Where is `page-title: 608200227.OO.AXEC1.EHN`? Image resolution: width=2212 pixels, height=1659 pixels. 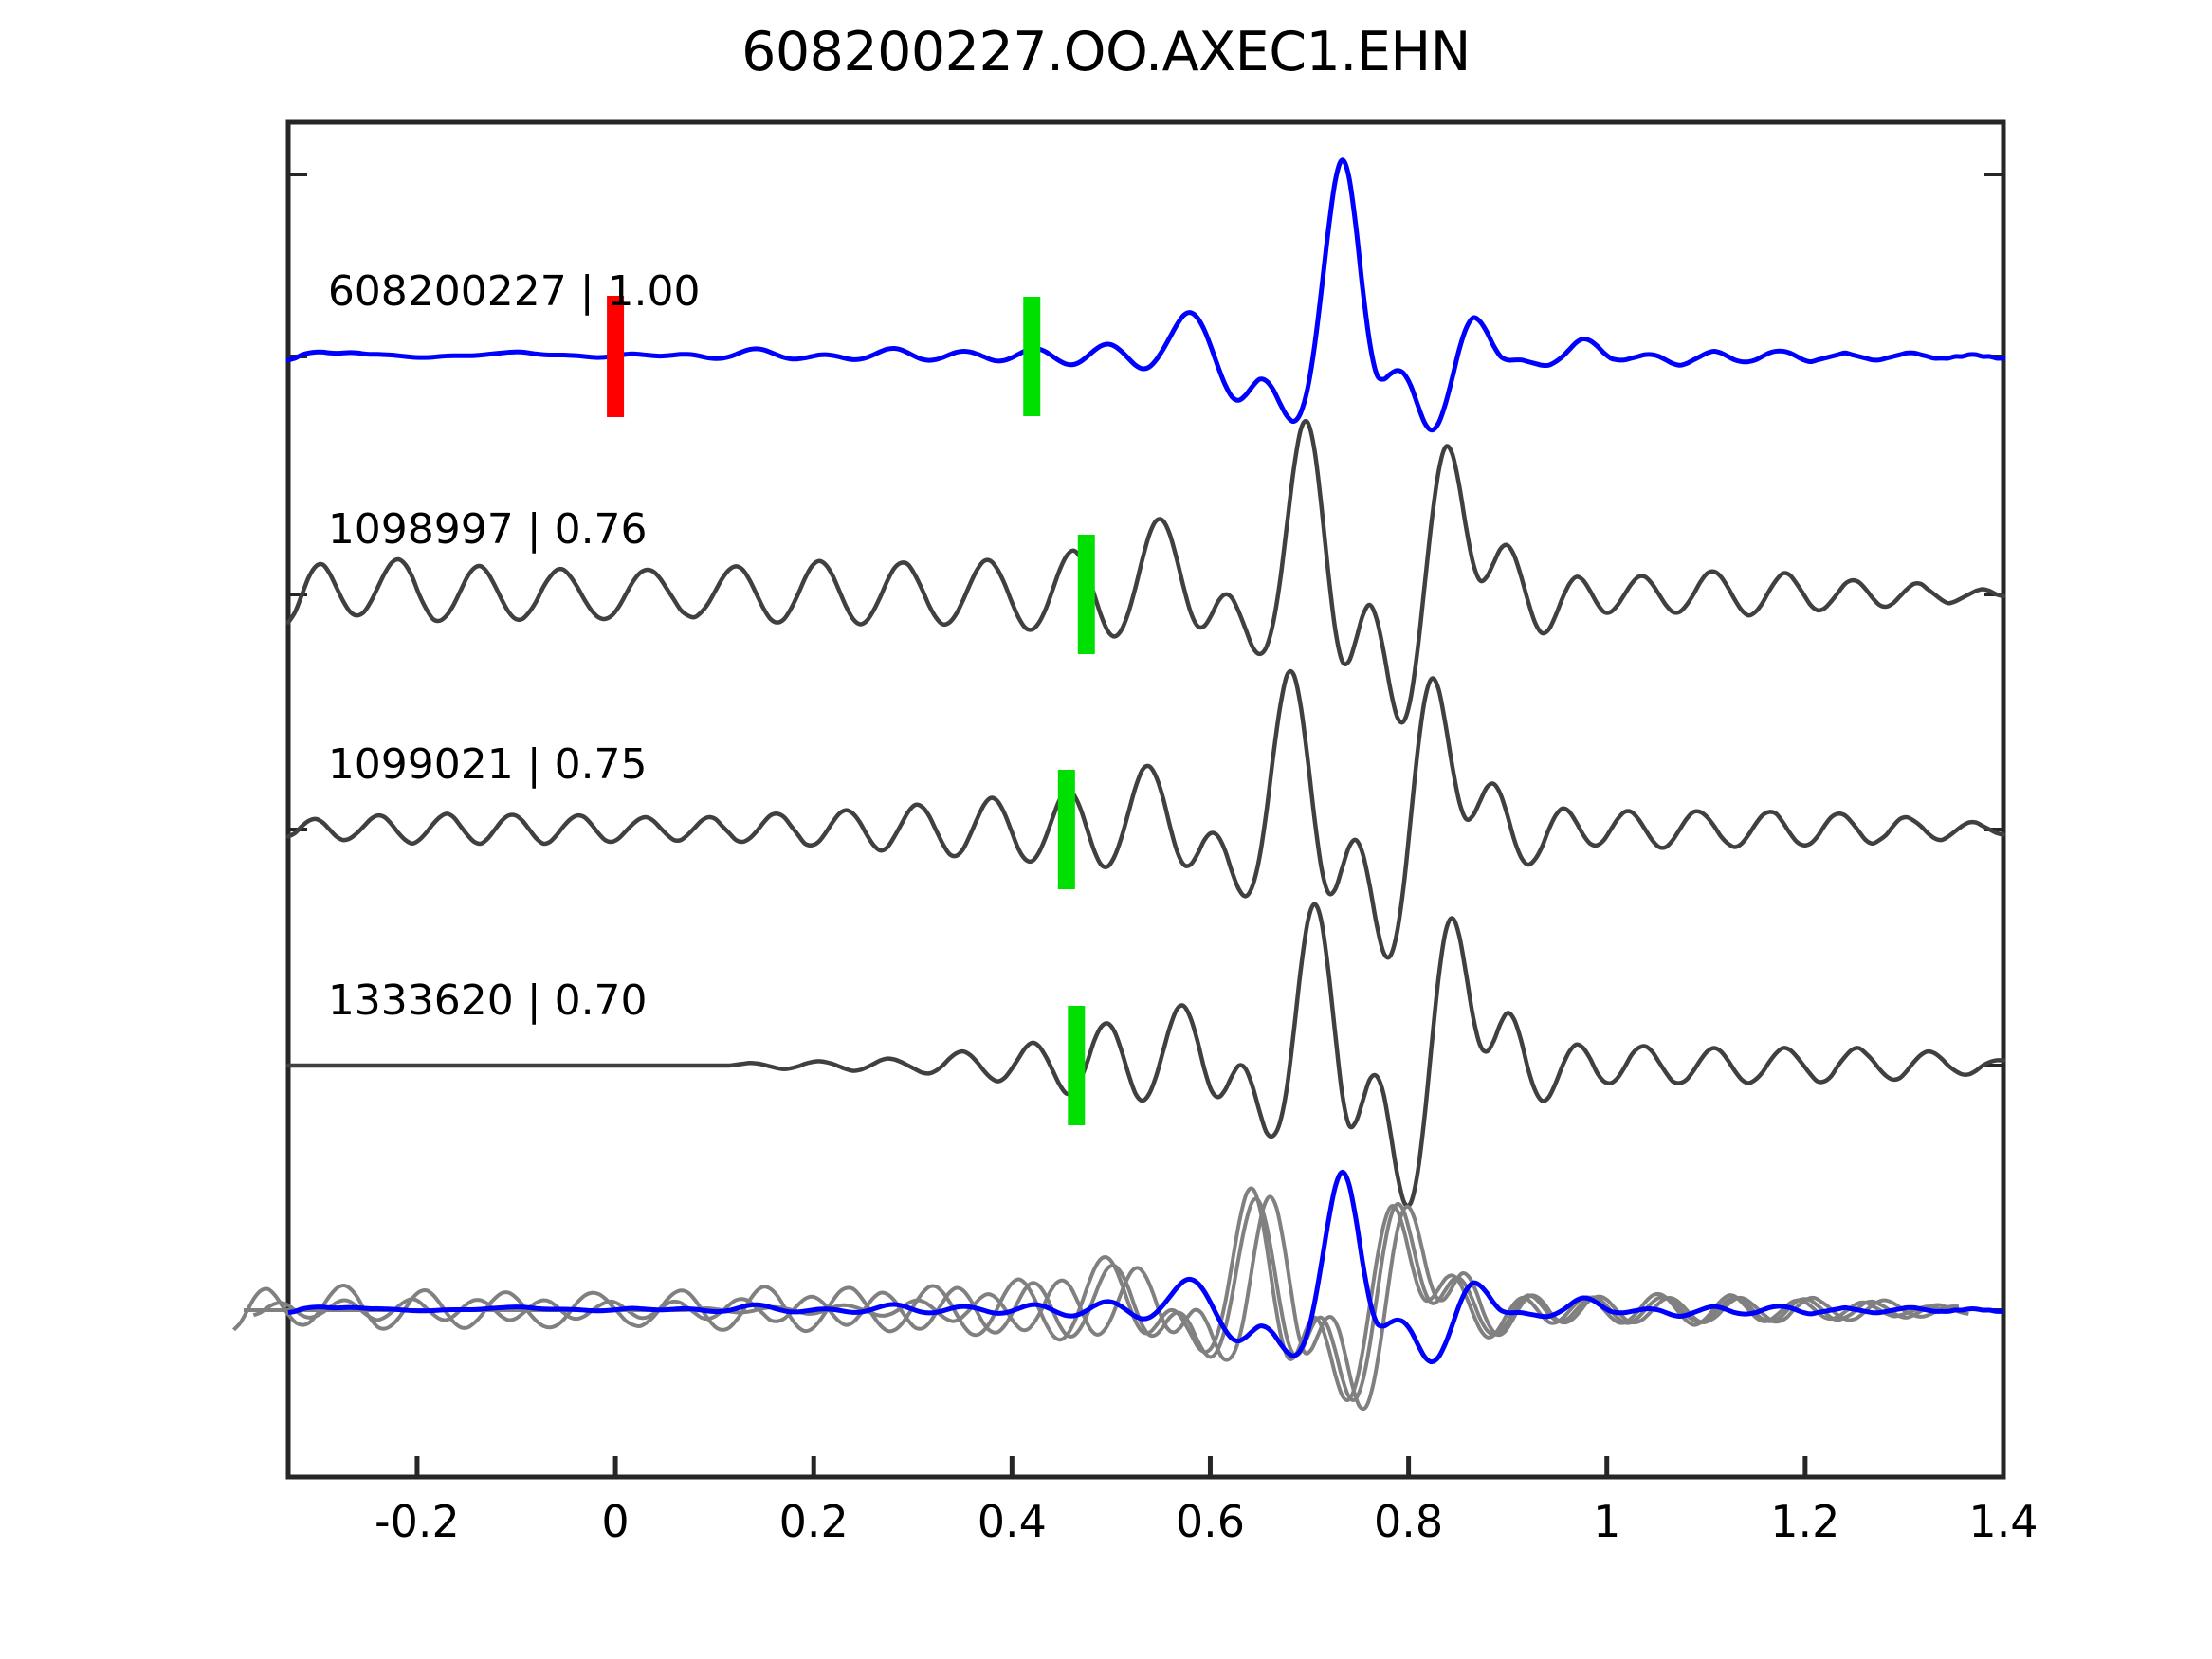 page-title: 608200227.OO.AXEC1.EHN is located at coordinates (1106, 52).